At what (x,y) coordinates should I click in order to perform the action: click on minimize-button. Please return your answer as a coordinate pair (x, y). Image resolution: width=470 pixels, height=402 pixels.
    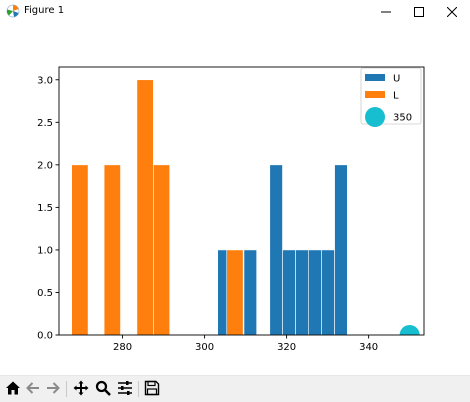
    Looking at the image, I should click on (386, 12).